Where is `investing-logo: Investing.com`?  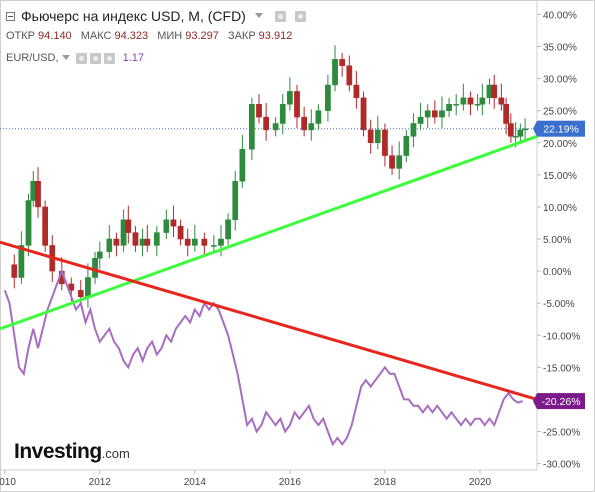
investing-logo: Investing.com is located at coordinates (72, 452).